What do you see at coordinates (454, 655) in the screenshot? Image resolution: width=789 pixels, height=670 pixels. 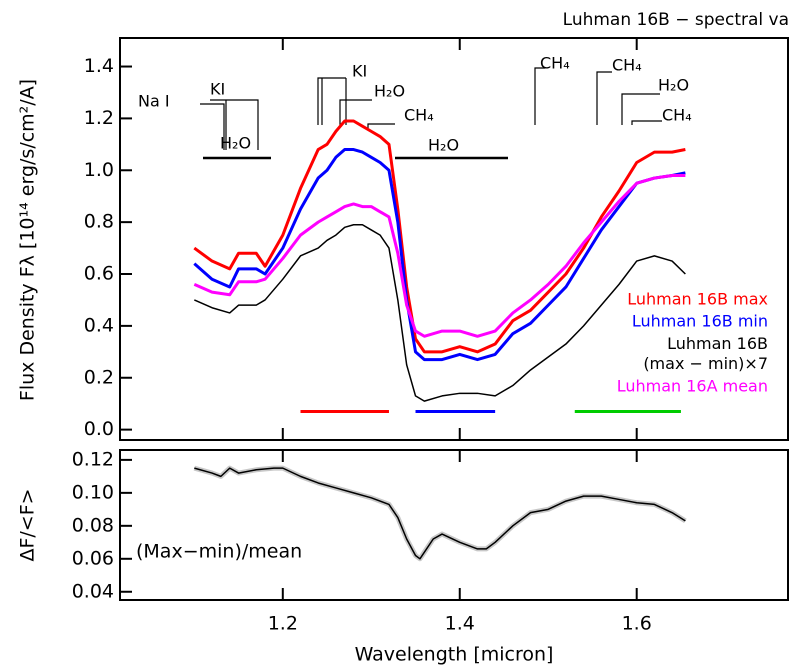 I see `x-axis-label: Wavelength [micron]` at bounding box center [454, 655].